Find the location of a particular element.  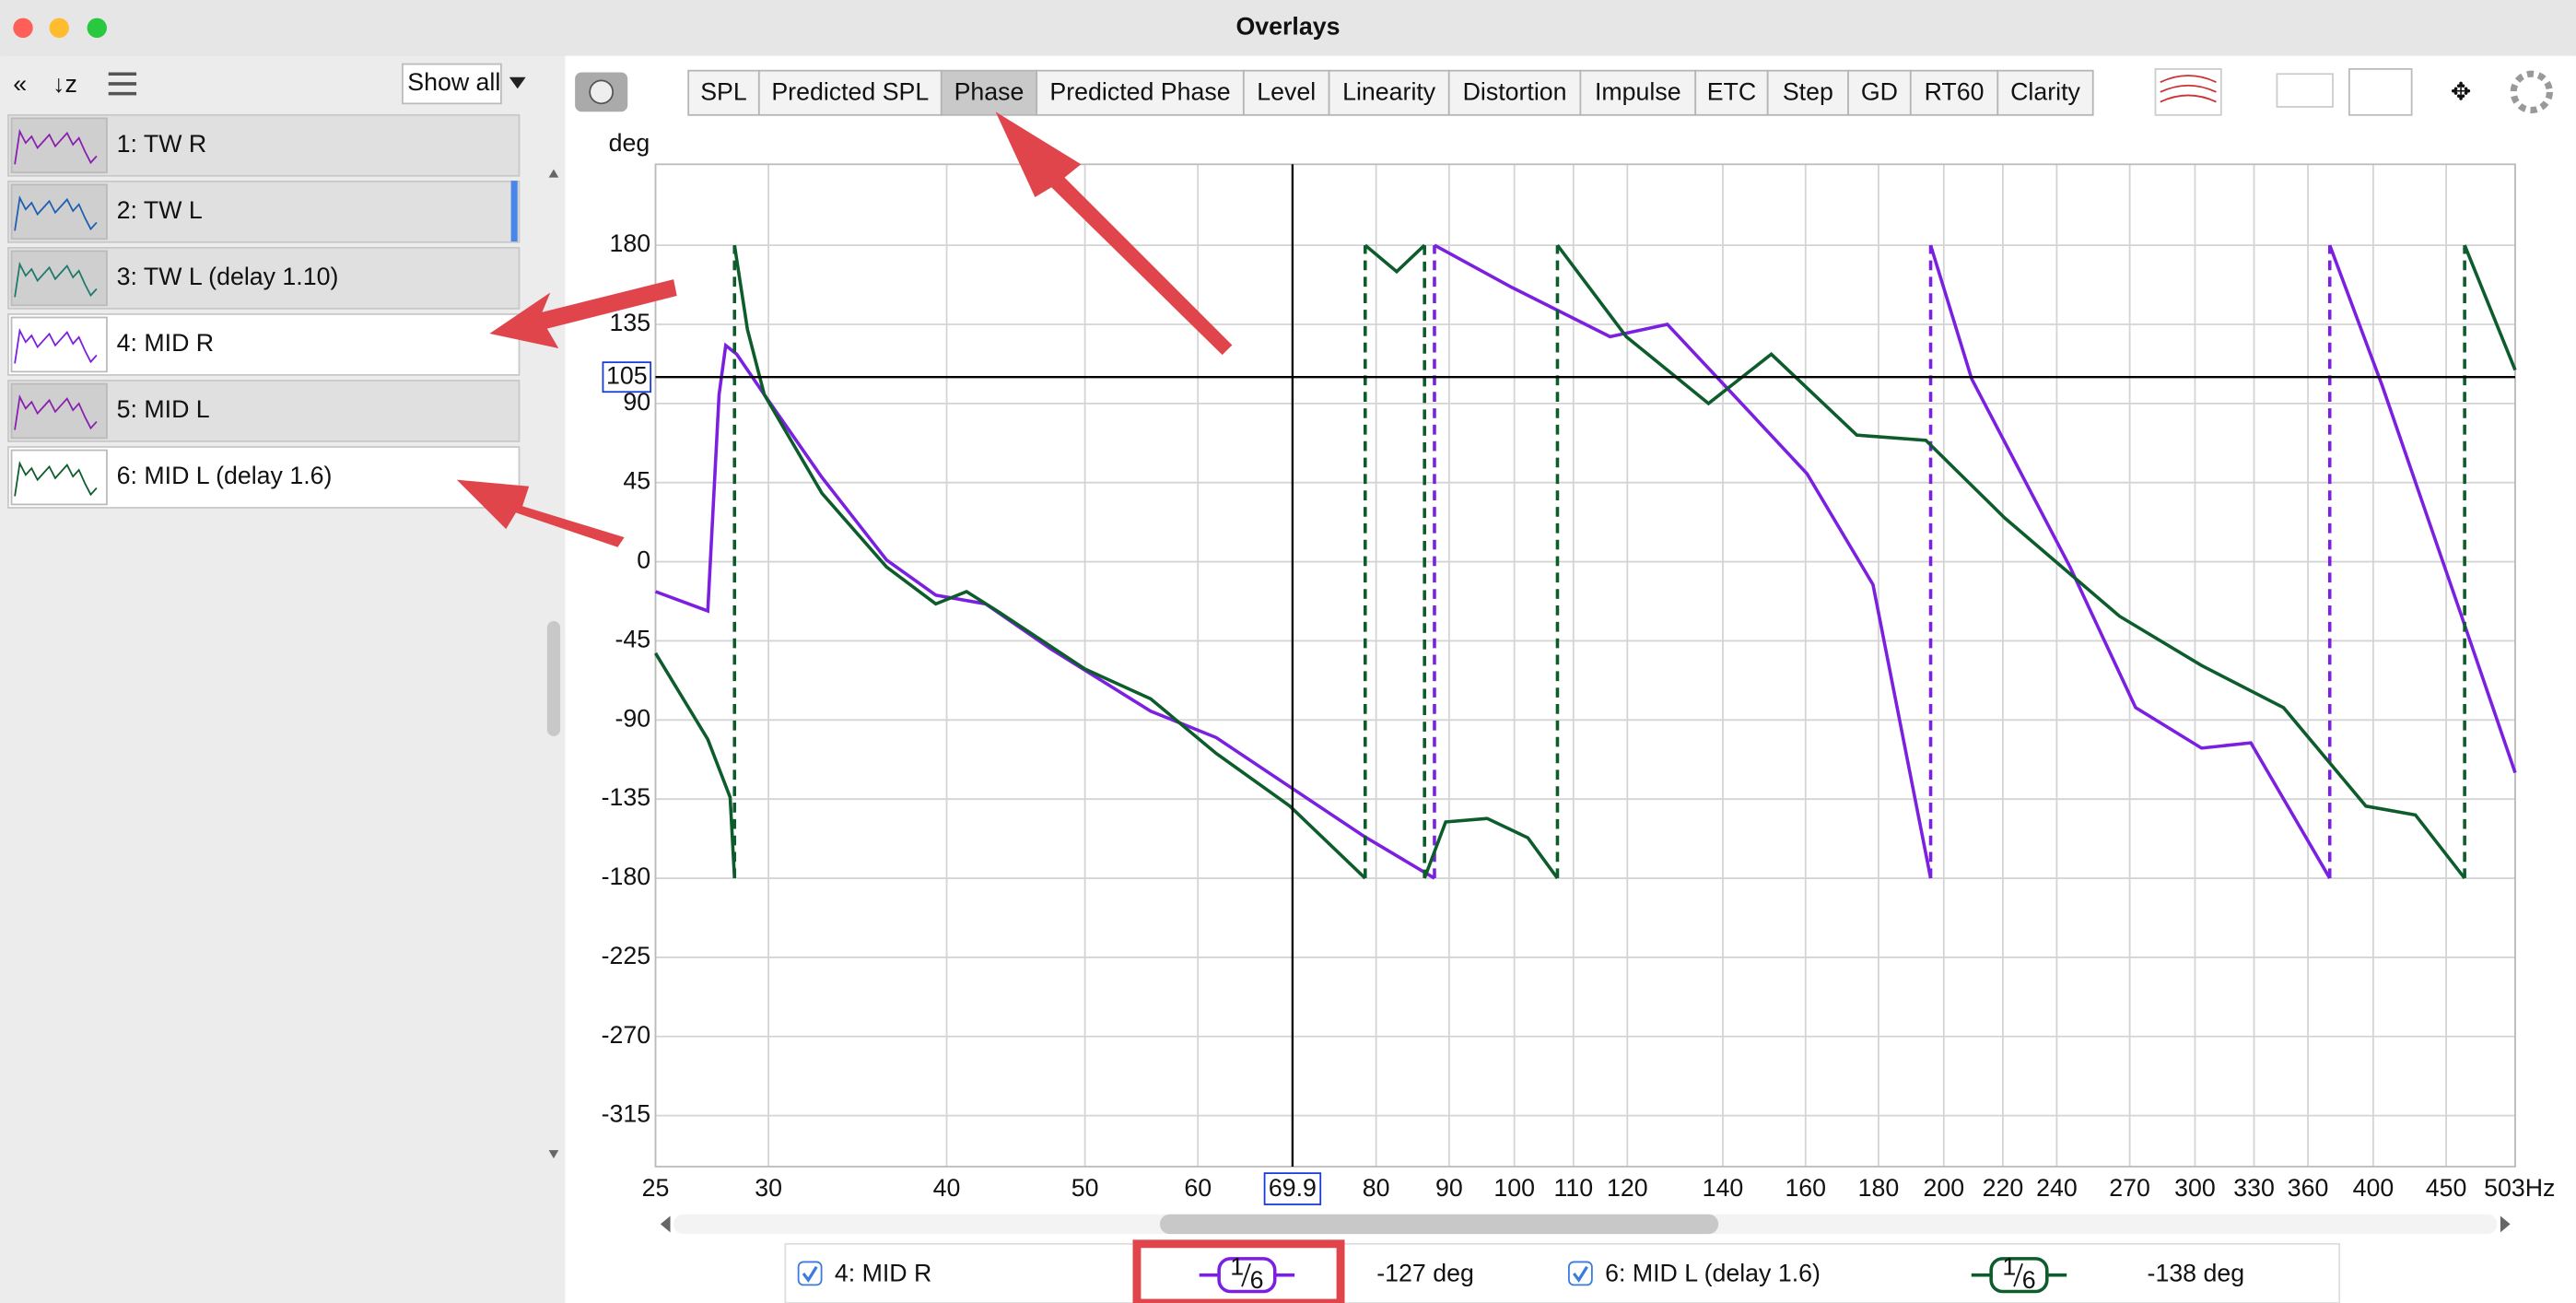

camera-lens is located at coordinates (602, 92).